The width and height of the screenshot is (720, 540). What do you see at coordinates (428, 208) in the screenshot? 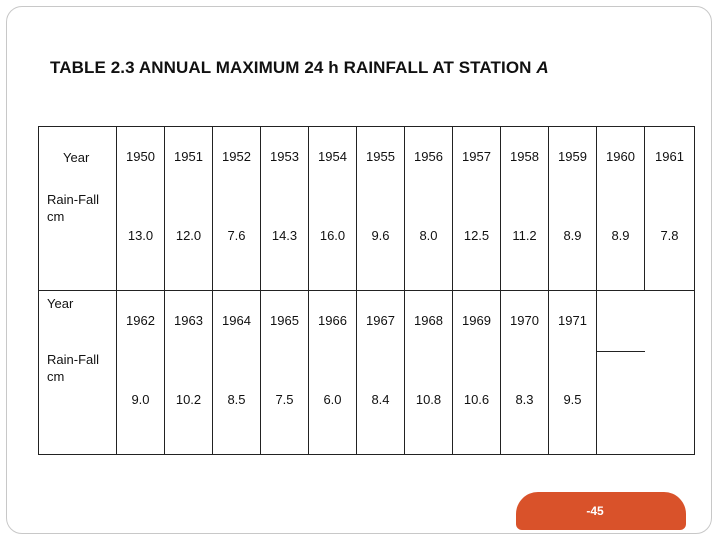
I see `table-cell: 1956 8.0` at bounding box center [428, 208].